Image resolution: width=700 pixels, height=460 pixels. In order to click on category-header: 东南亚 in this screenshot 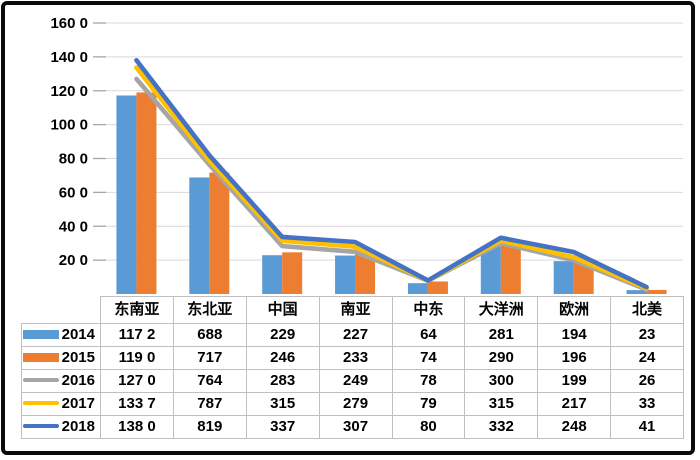, I will do `click(137, 310)`.